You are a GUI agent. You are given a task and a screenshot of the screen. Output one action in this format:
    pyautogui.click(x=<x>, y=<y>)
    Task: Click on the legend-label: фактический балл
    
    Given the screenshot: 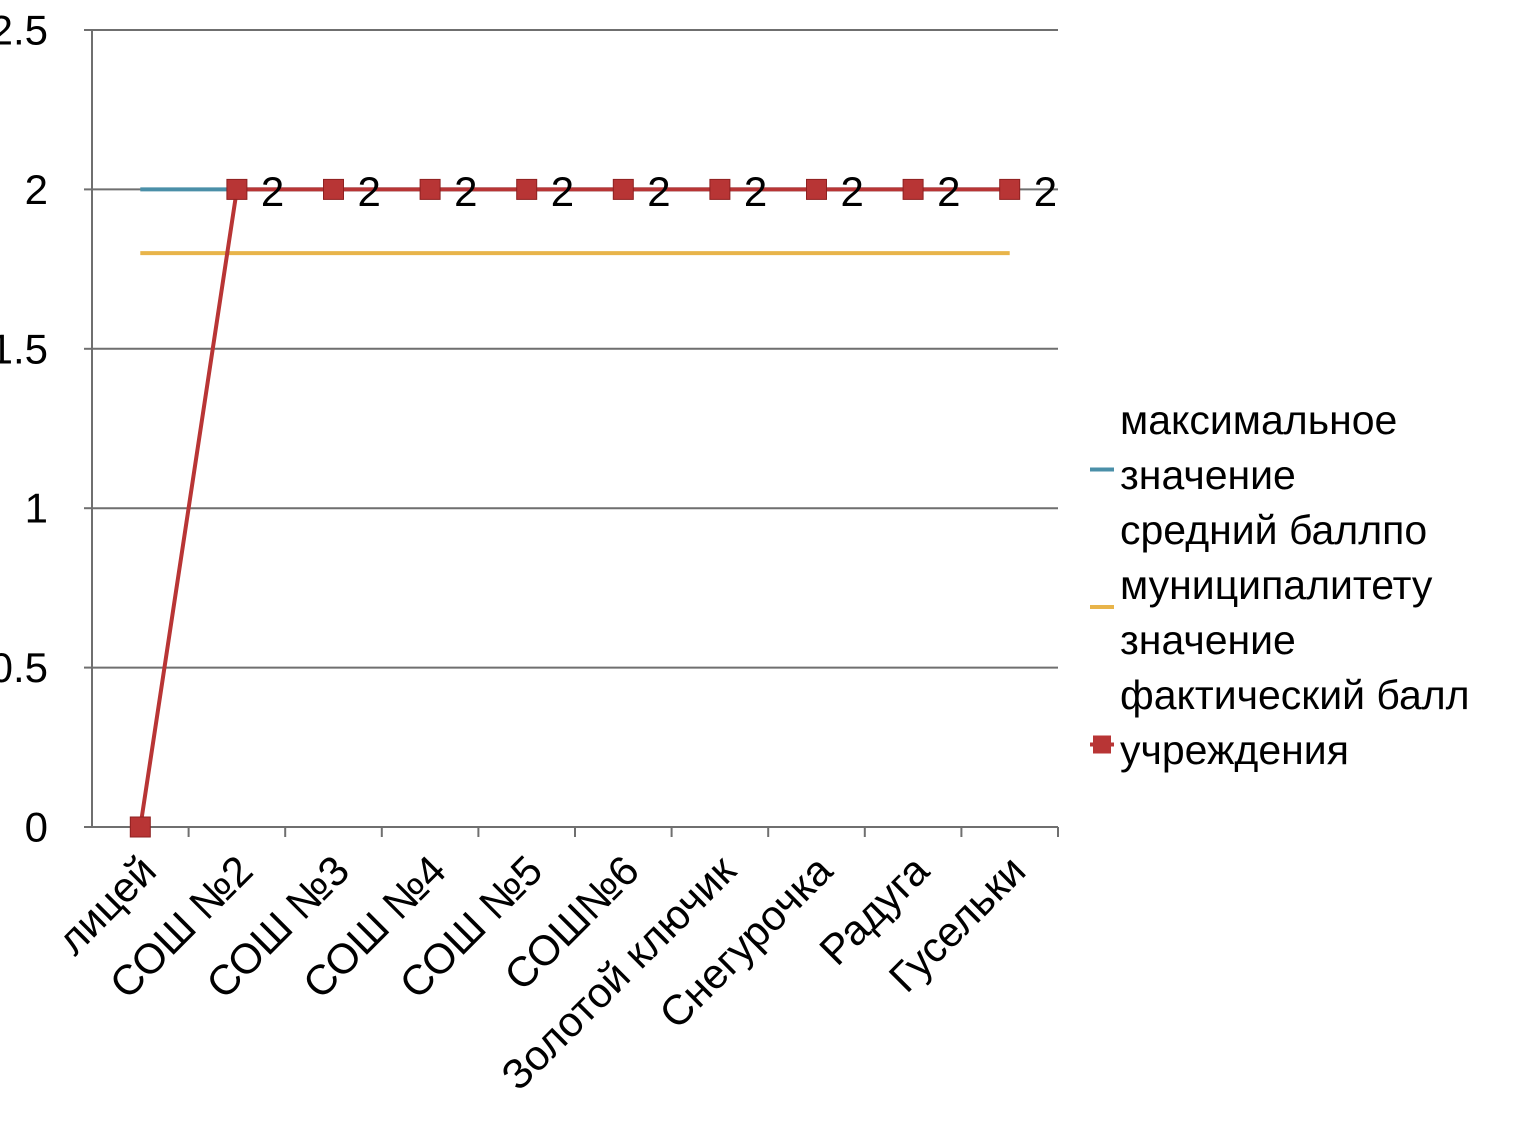 What is the action you would take?
    pyautogui.click(x=1295, y=695)
    